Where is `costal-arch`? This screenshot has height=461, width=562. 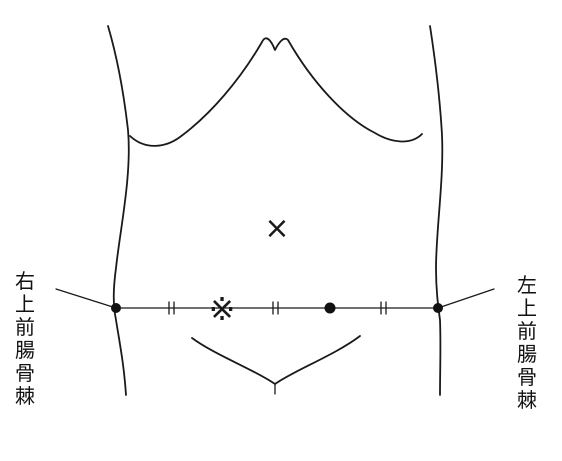
costal-arch is located at coordinates (276, 92).